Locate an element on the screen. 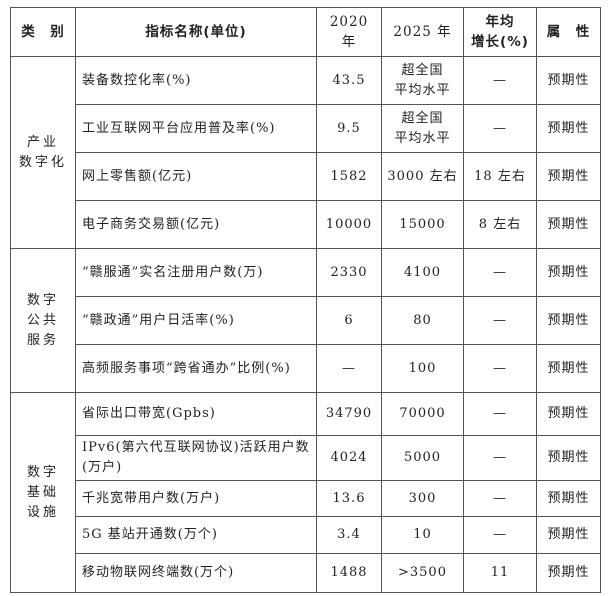  indicator-name: “赣服通”实名注册用户数(万) is located at coordinates (196, 272).